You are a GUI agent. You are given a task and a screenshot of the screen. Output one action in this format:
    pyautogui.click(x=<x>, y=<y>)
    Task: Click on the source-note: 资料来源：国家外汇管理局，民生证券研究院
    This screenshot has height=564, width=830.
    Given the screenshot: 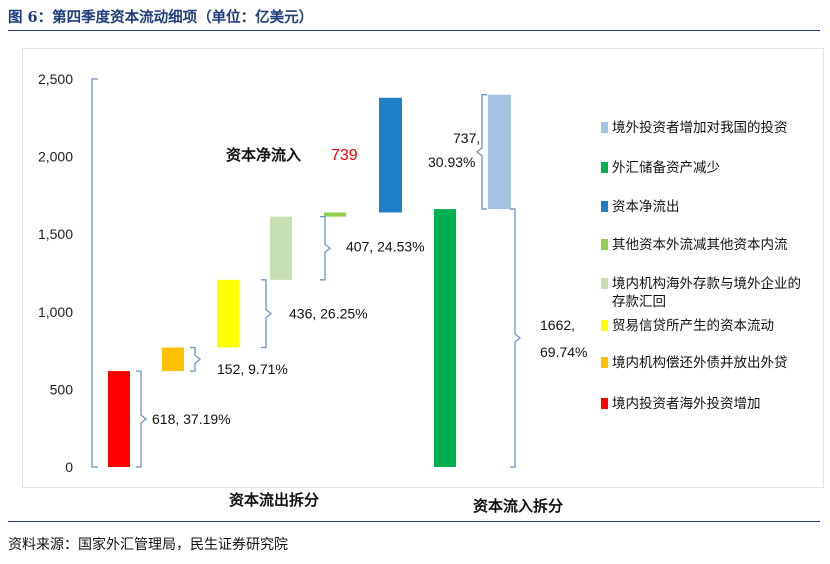 What is the action you would take?
    pyautogui.click(x=148, y=545)
    